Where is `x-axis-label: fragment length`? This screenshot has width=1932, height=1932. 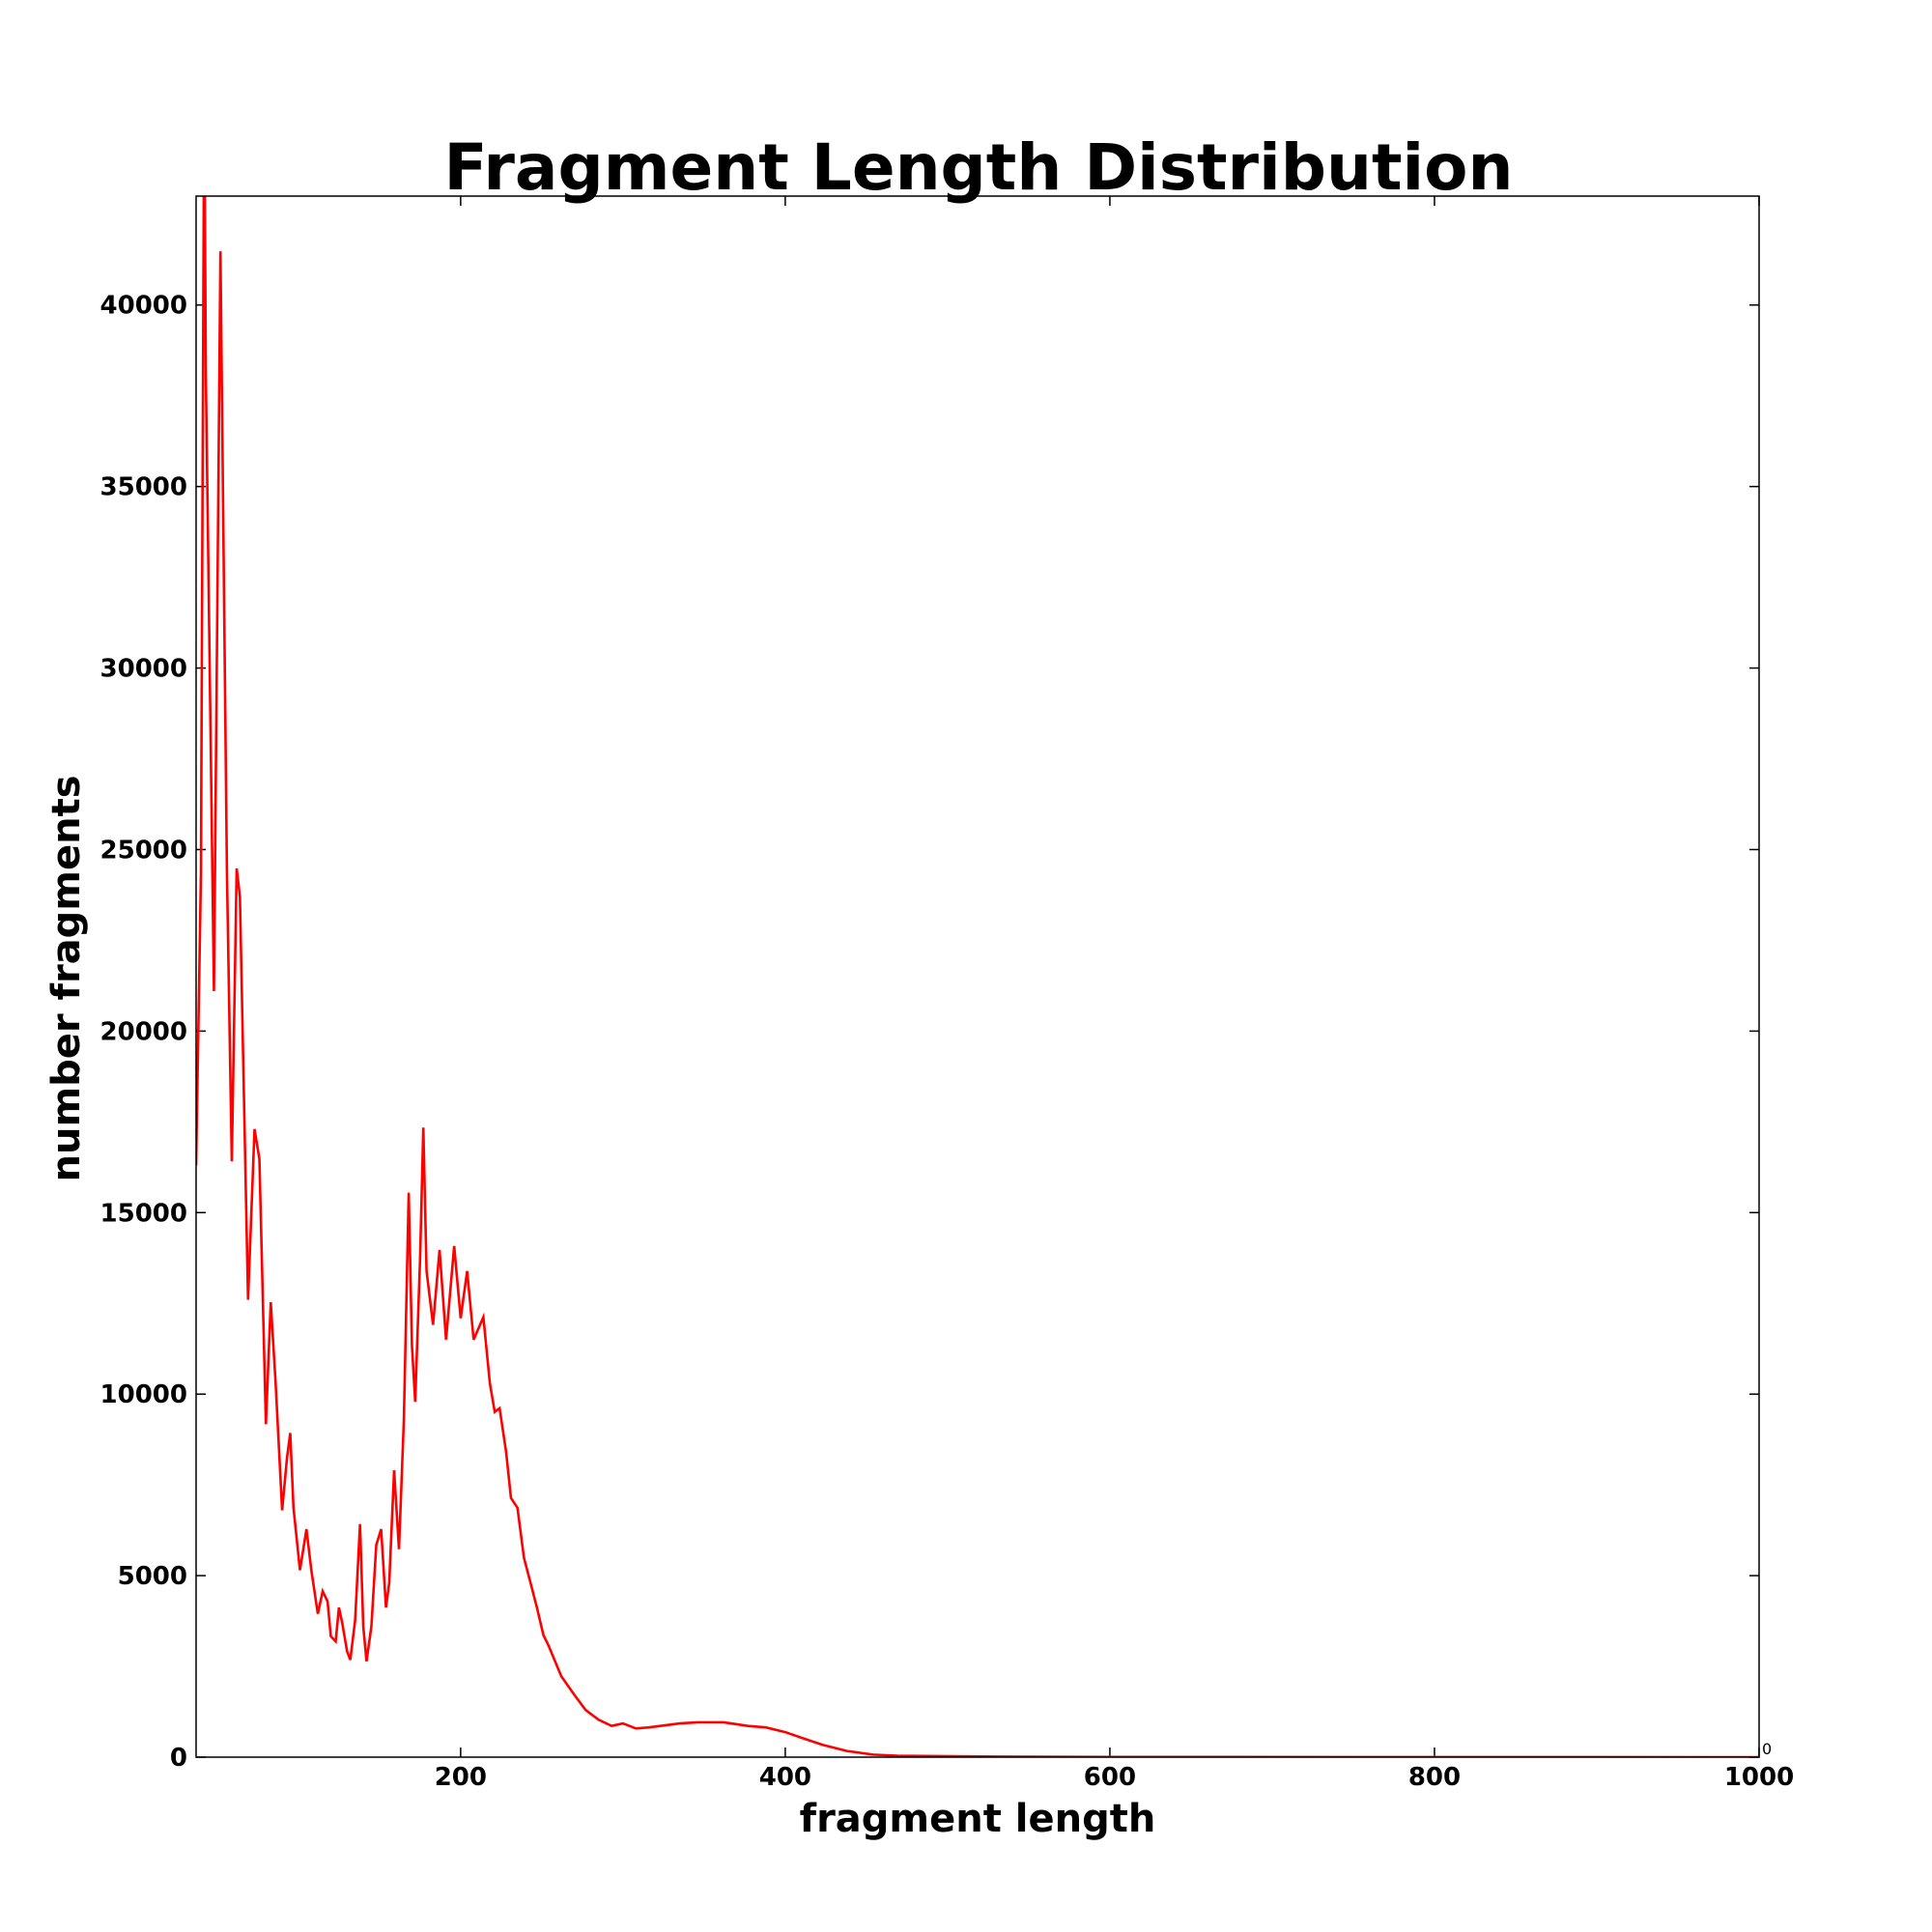
x-axis-label: fragment length is located at coordinates (978, 1819).